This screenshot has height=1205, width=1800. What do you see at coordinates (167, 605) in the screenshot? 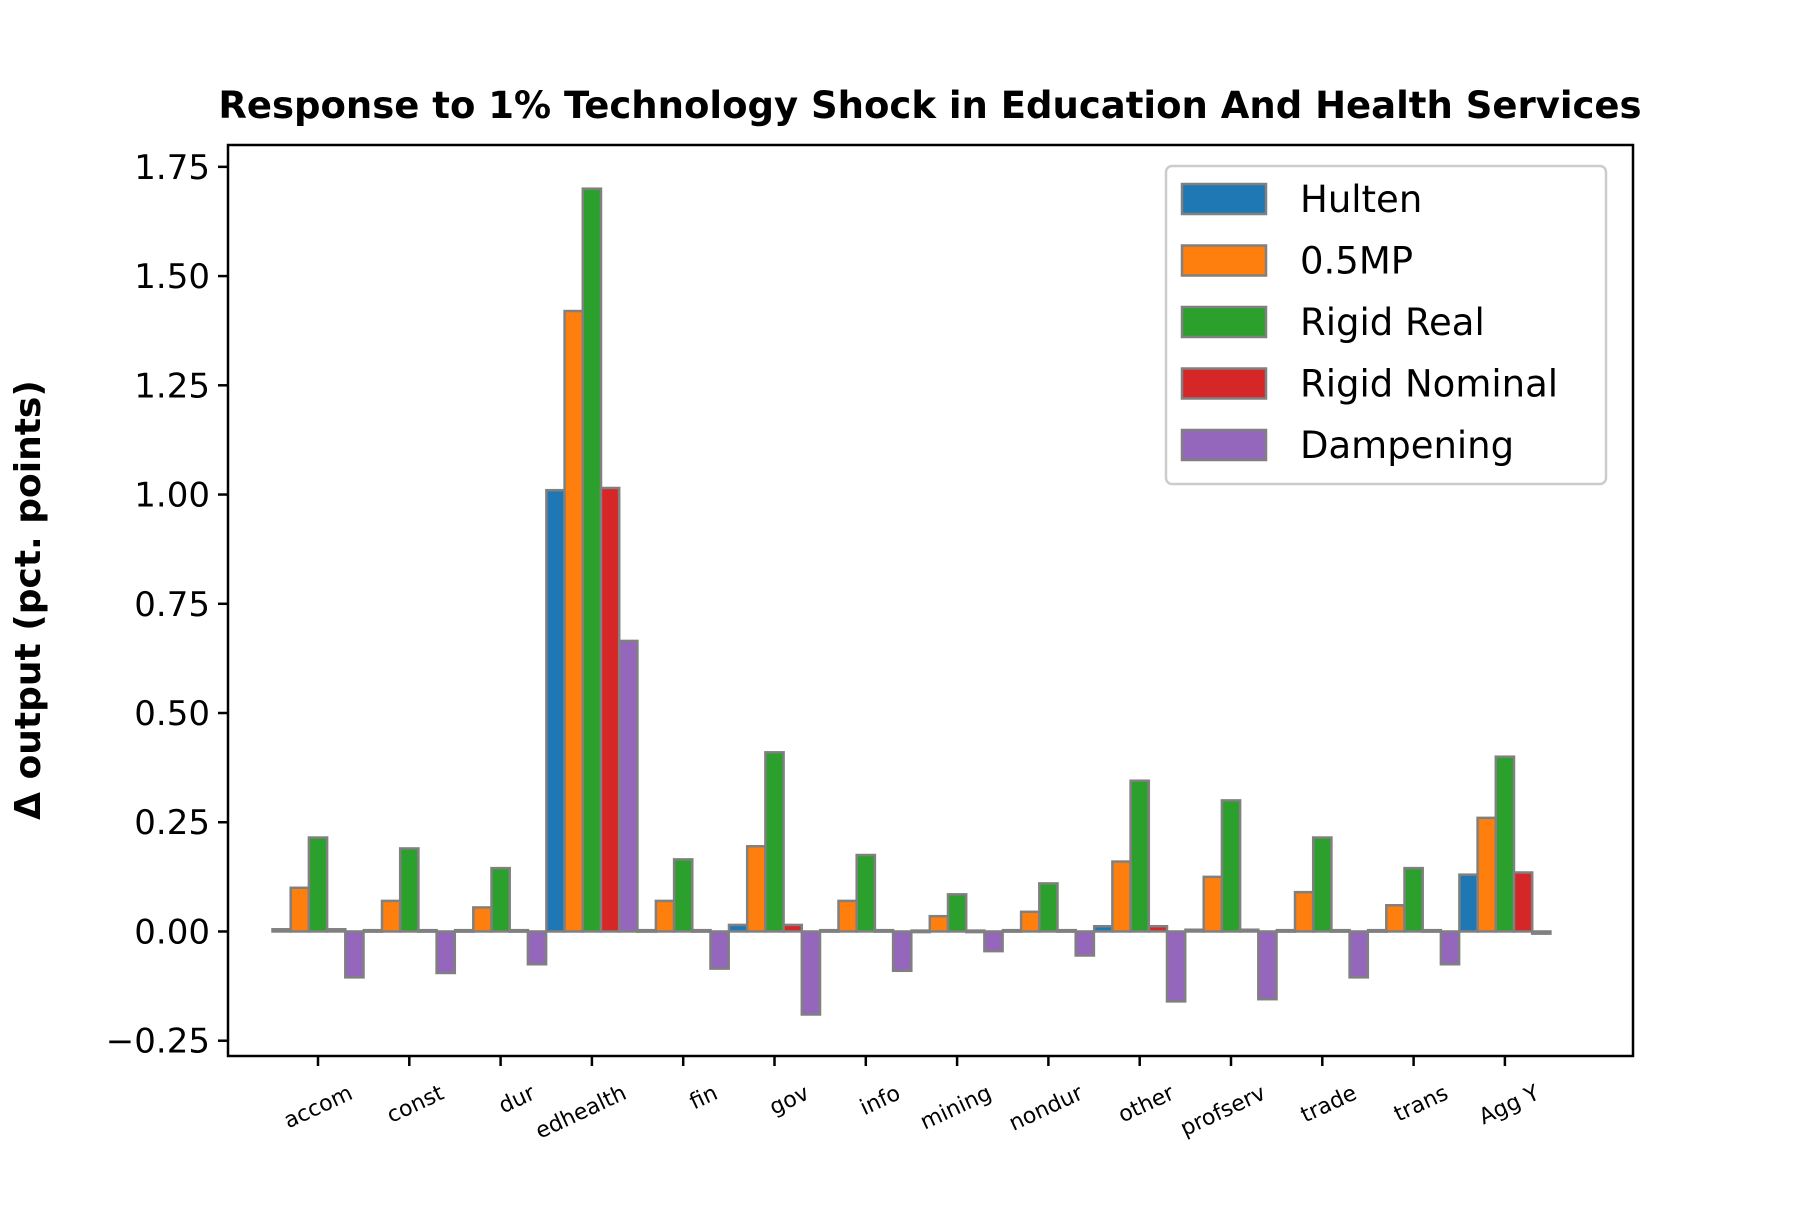
I see `y-axis: −0.25 0.00 0.25 0.50 0.75 1.00 1.25 1.50 1.75` at bounding box center [167, 605].